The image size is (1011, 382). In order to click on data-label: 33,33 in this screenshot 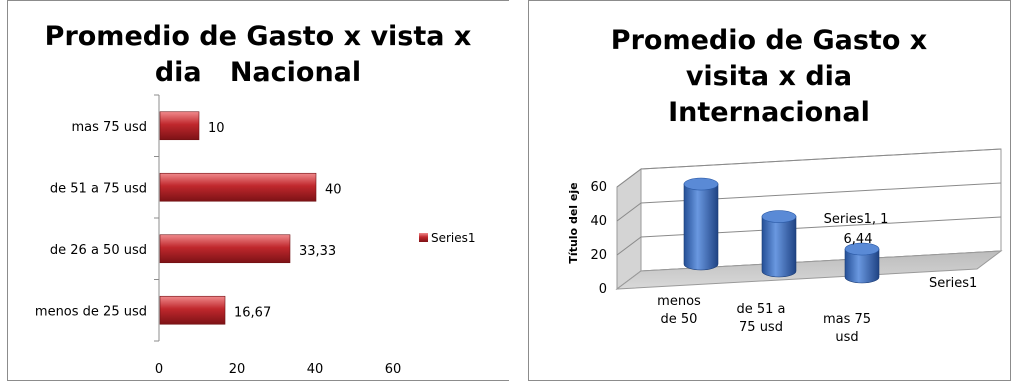, I will do `click(317, 251)`.